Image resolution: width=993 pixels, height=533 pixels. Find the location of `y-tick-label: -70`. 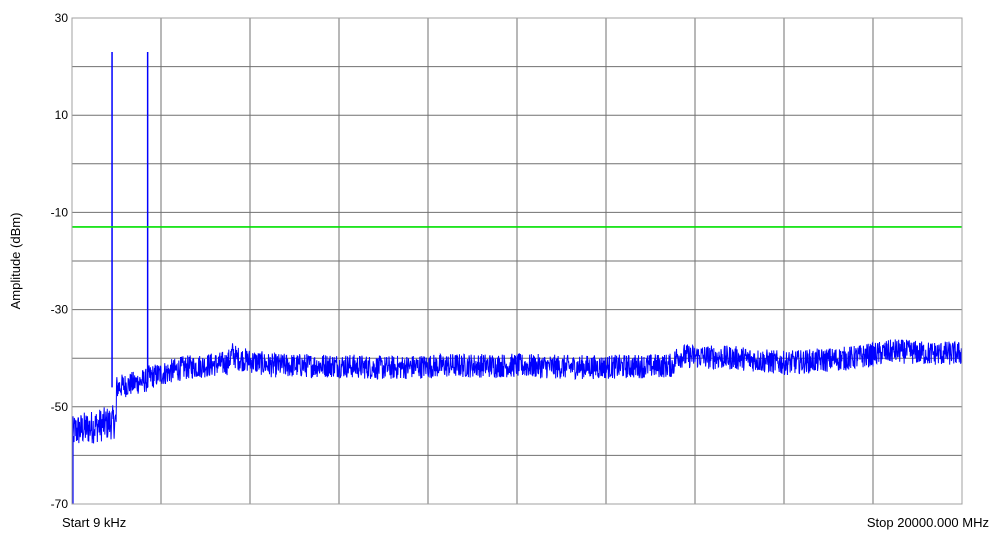

y-tick-label: -70 is located at coordinates (60, 504).